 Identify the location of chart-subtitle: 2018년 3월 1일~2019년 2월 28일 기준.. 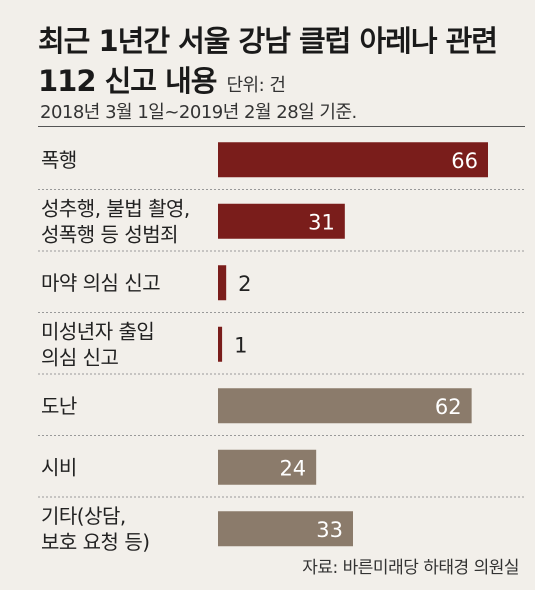
(198, 112).